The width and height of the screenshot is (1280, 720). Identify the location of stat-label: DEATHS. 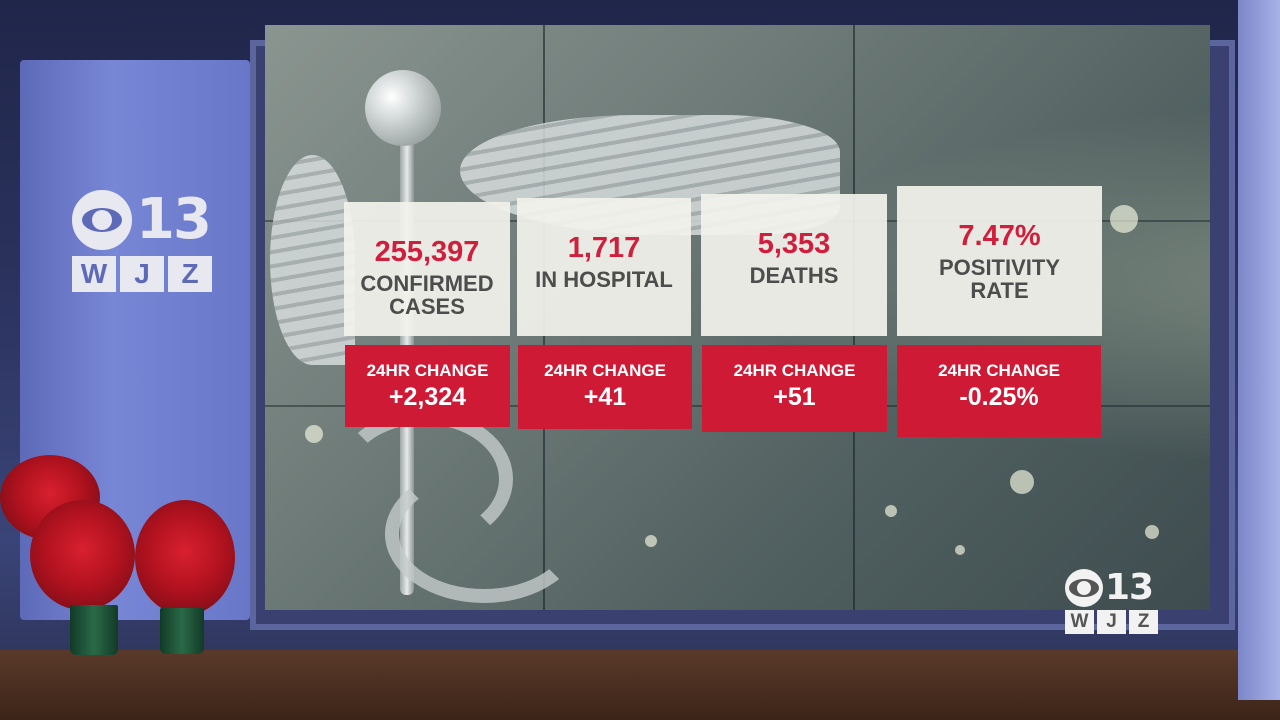
(794, 275).